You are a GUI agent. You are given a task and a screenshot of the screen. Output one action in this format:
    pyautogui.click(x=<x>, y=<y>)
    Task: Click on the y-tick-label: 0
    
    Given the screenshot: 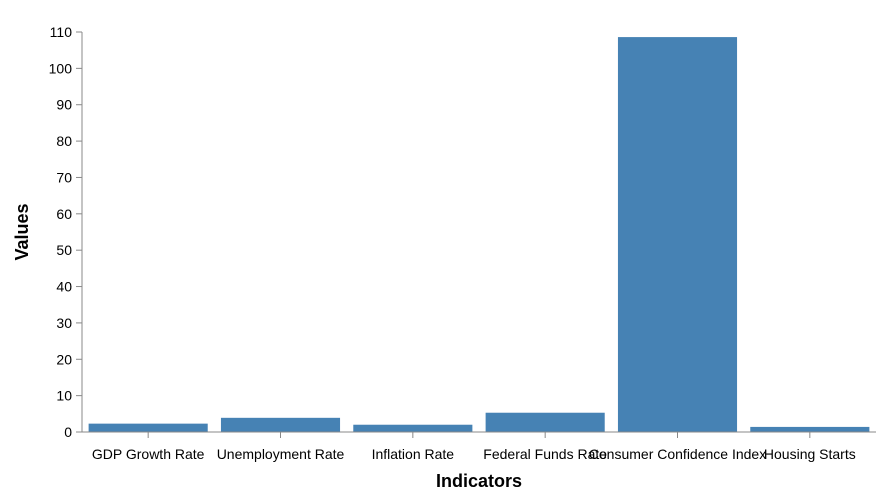 What is the action you would take?
    pyautogui.click(x=68, y=432)
    